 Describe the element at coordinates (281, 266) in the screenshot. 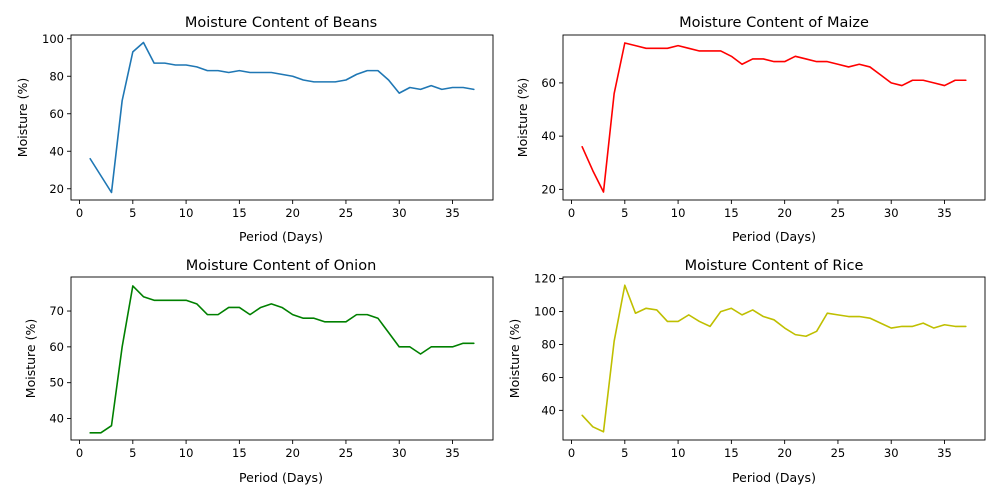

I see `chart-title: Moisture Content of Onion` at that location.